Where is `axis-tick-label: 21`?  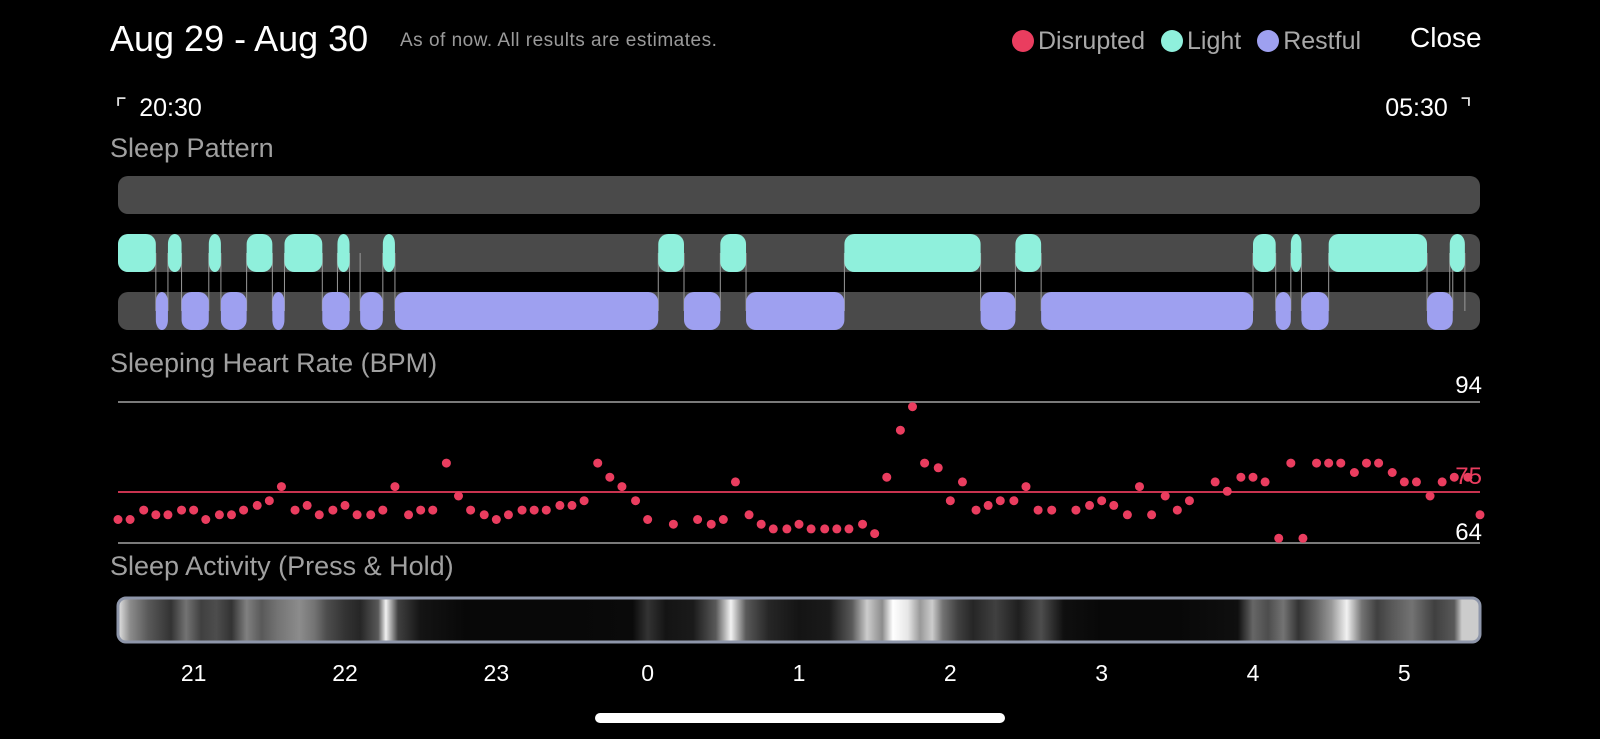
axis-tick-label: 21 is located at coordinates (193, 673).